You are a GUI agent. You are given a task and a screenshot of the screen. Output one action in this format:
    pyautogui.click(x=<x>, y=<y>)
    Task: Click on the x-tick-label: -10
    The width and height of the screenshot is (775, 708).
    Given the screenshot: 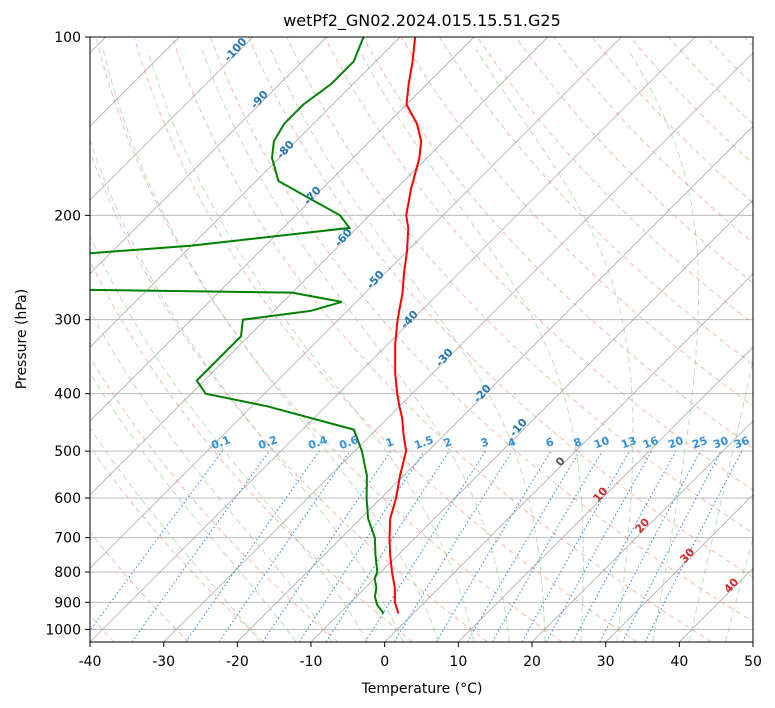 What is the action you would take?
    pyautogui.click(x=311, y=662)
    